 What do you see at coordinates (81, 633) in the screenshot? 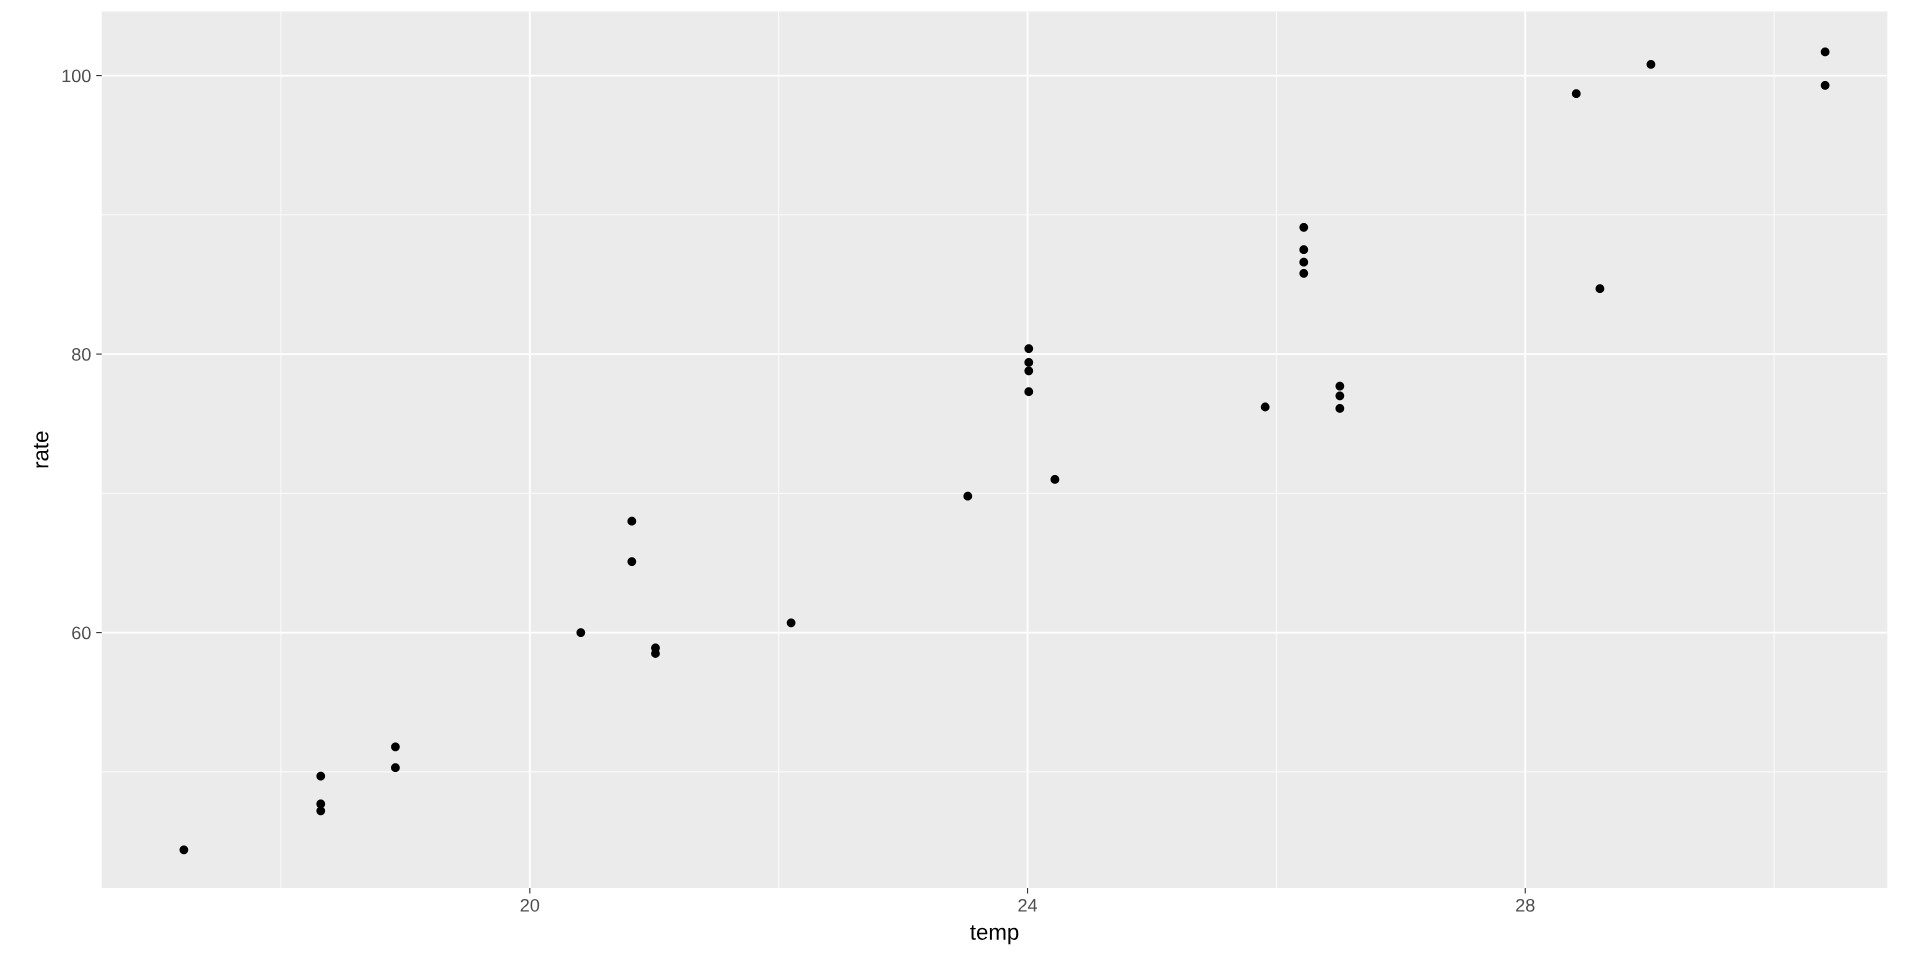
I see `y-tick-label: 60` at bounding box center [81, 633].